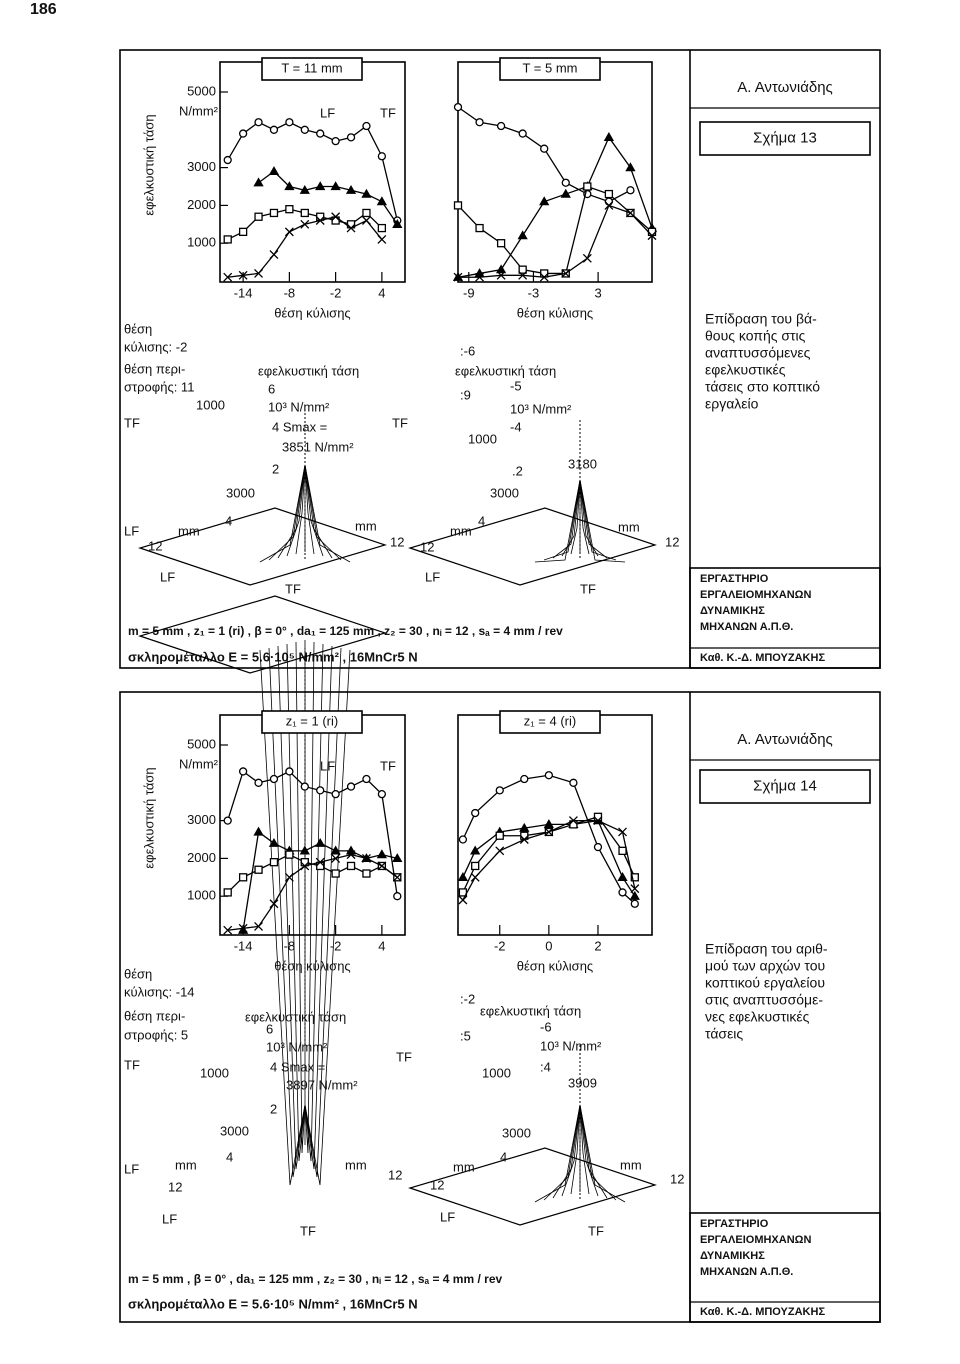  I want to click on annotation: .2, so click(517, 470).